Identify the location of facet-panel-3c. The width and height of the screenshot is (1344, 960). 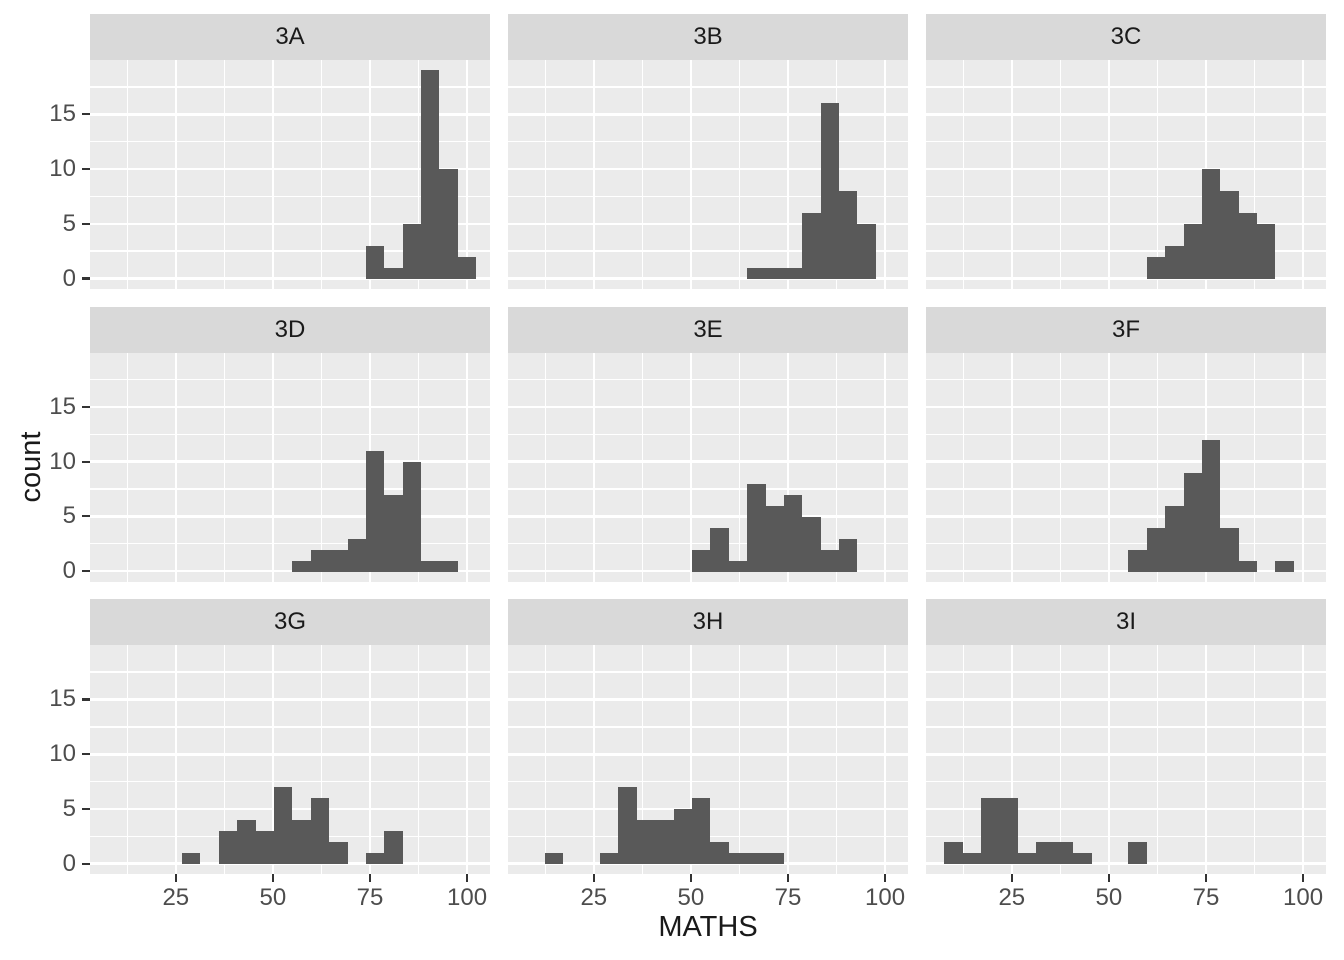
(1126, 174).